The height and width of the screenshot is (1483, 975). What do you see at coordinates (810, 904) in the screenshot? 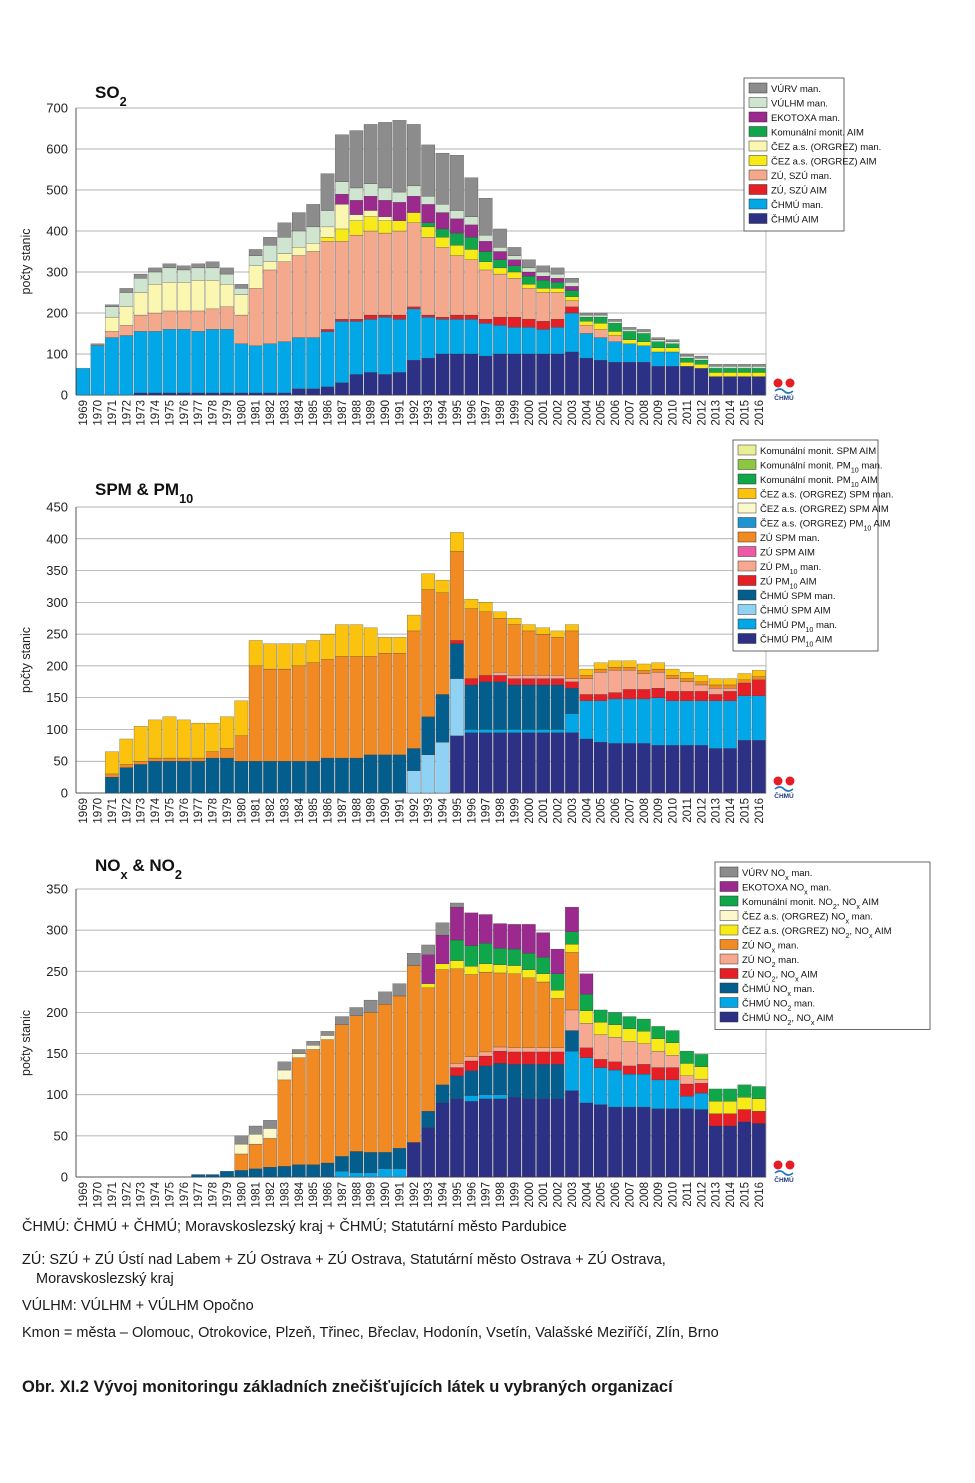
I see `legend-label: Komunální monit. NO2, NOx AIM` at bounding box center [810, 904].